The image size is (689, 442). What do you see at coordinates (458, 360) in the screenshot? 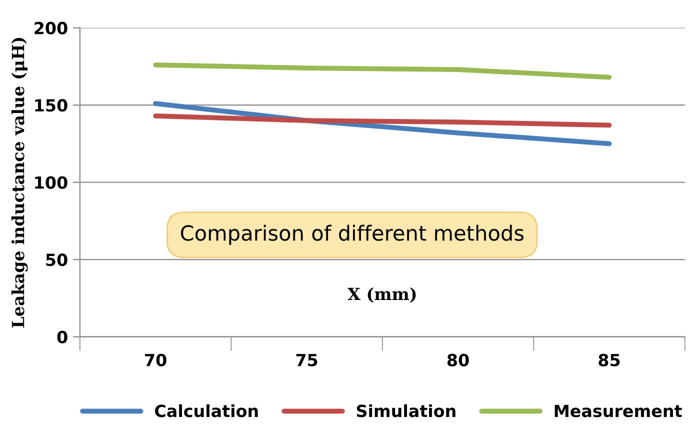
I see `x-tick-label: 80` at bounding box center [458, 360].